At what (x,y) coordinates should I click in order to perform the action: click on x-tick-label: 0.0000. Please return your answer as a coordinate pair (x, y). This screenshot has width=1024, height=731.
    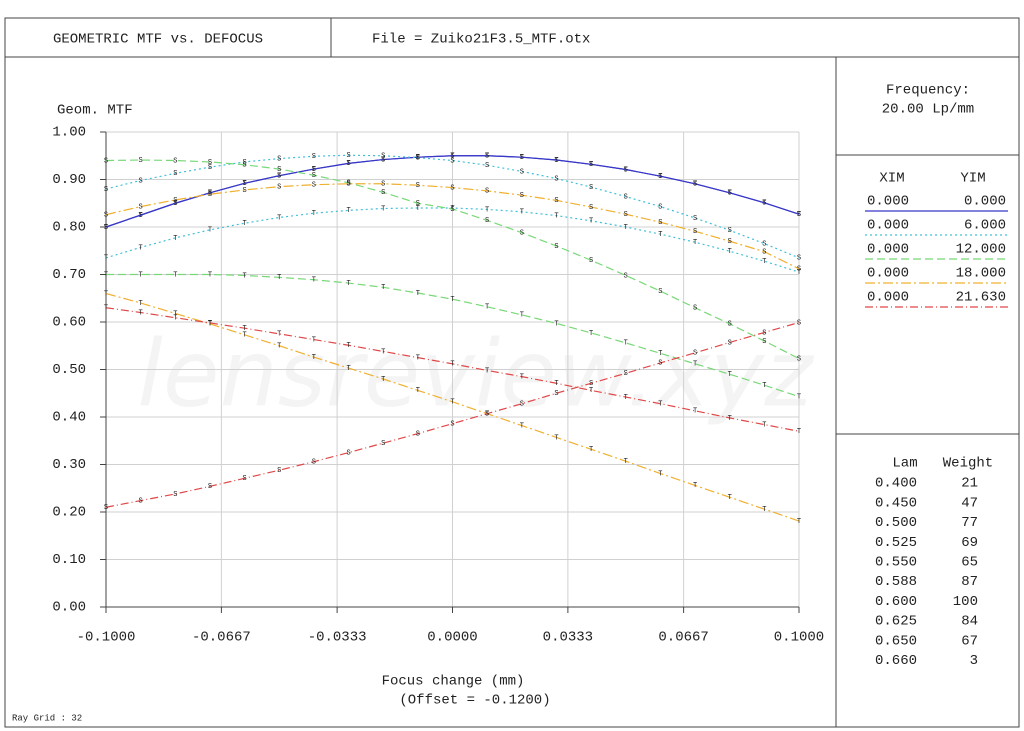
    Looking at the image, I should click on (452, 638).